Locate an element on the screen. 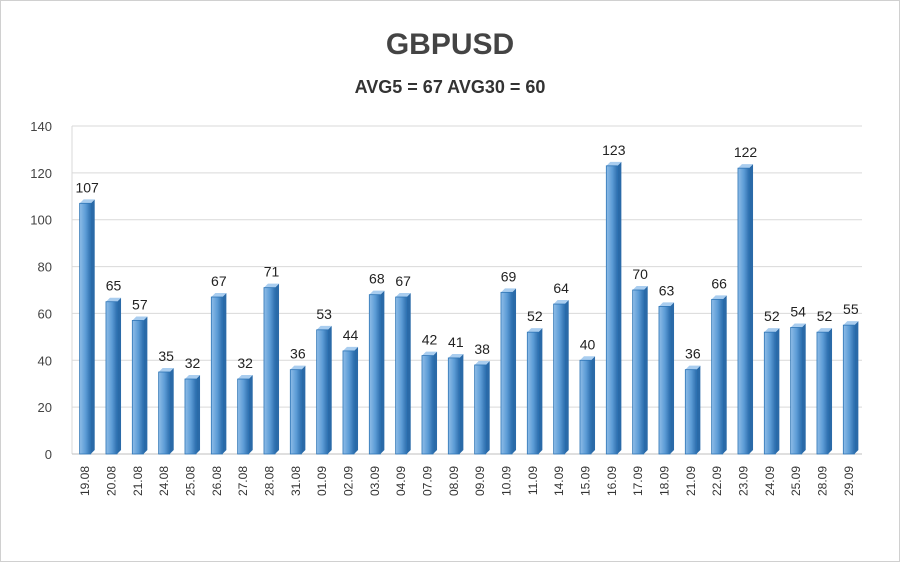 Image resolution: width=900 pixels, height=562 pixels. x-tick-label: 16.09 is located at coordinates (612, 481).